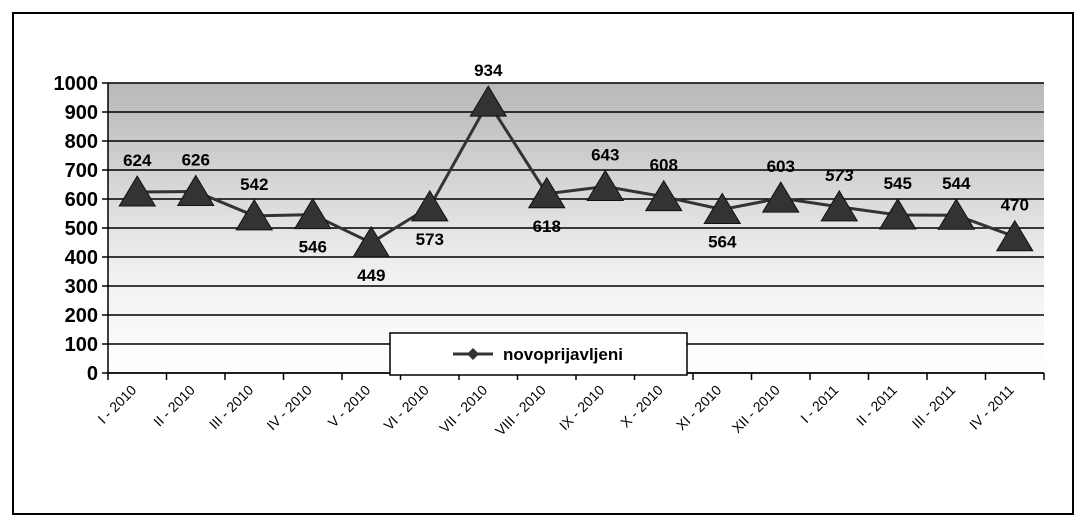 Image resolution: width=1088 pixels, height=528 pixels. Describe the element at coordinates (781, 166) in the screenshot. I see `data-label: 603` at that location.